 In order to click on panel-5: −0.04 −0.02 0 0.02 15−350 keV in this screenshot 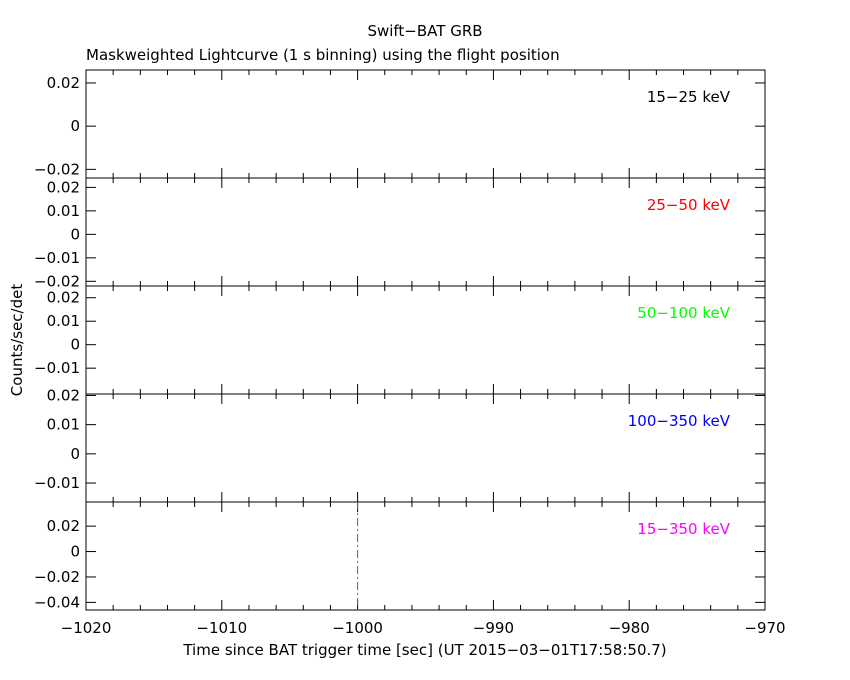, I will do `click(400, 556)`.